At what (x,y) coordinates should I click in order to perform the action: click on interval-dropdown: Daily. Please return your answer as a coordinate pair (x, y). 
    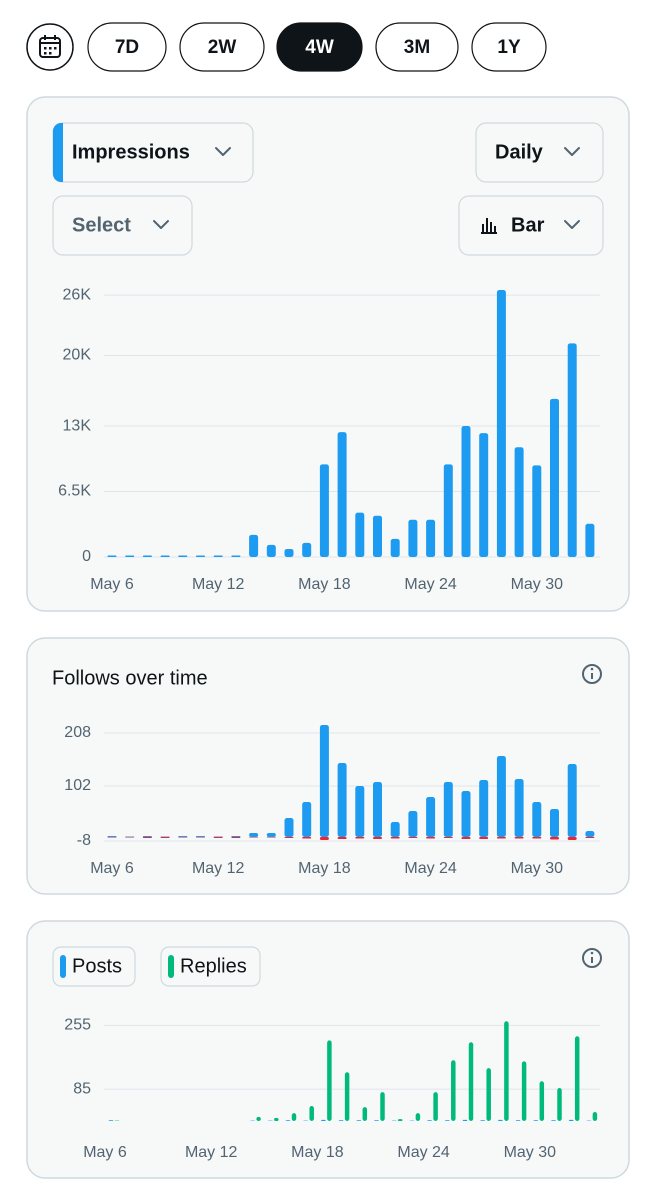
    Looking at the image, I should click on (539, 152).